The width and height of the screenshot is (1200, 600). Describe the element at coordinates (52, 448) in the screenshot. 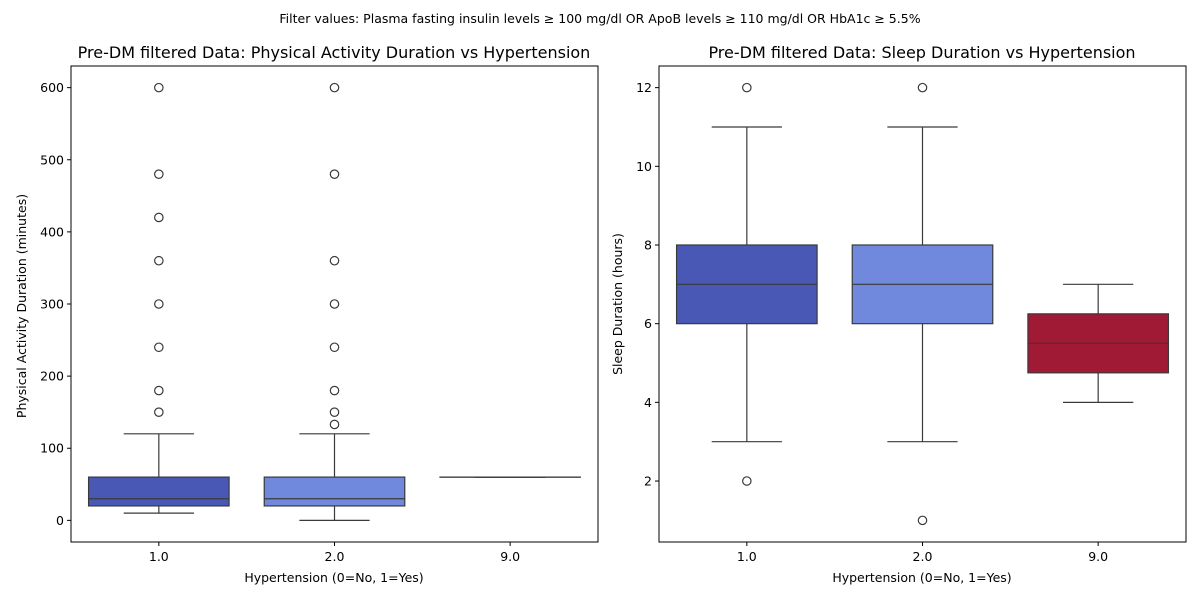

I see `chart-left-ytick-label: 100` at that location.